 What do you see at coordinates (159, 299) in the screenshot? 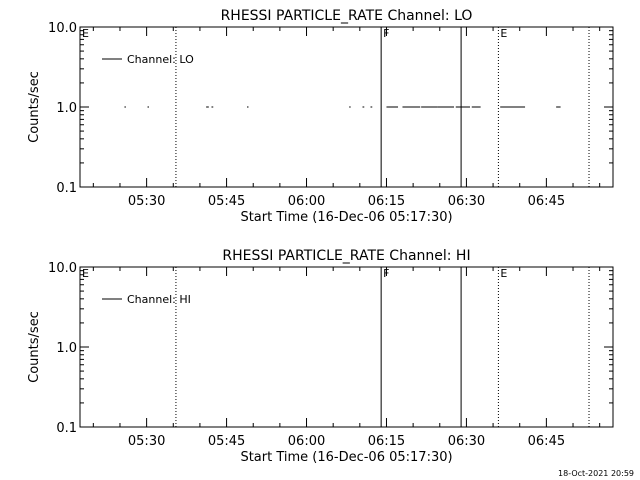
I see `legend-label: Channel: HI` at bounding box center [159, 299].